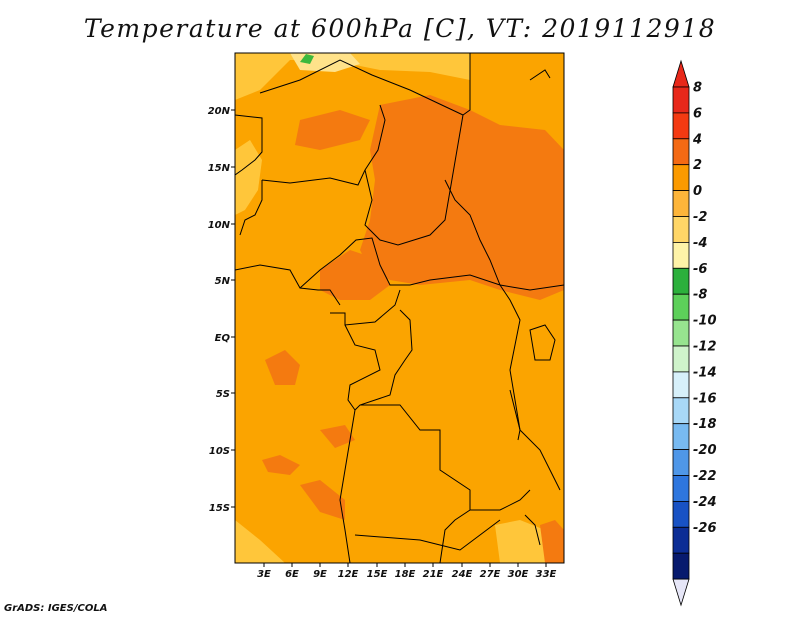 Image resolution: width=800 pixels, height=618 pixels. I want to click on border-egypt-sudan, so click(466, 84).